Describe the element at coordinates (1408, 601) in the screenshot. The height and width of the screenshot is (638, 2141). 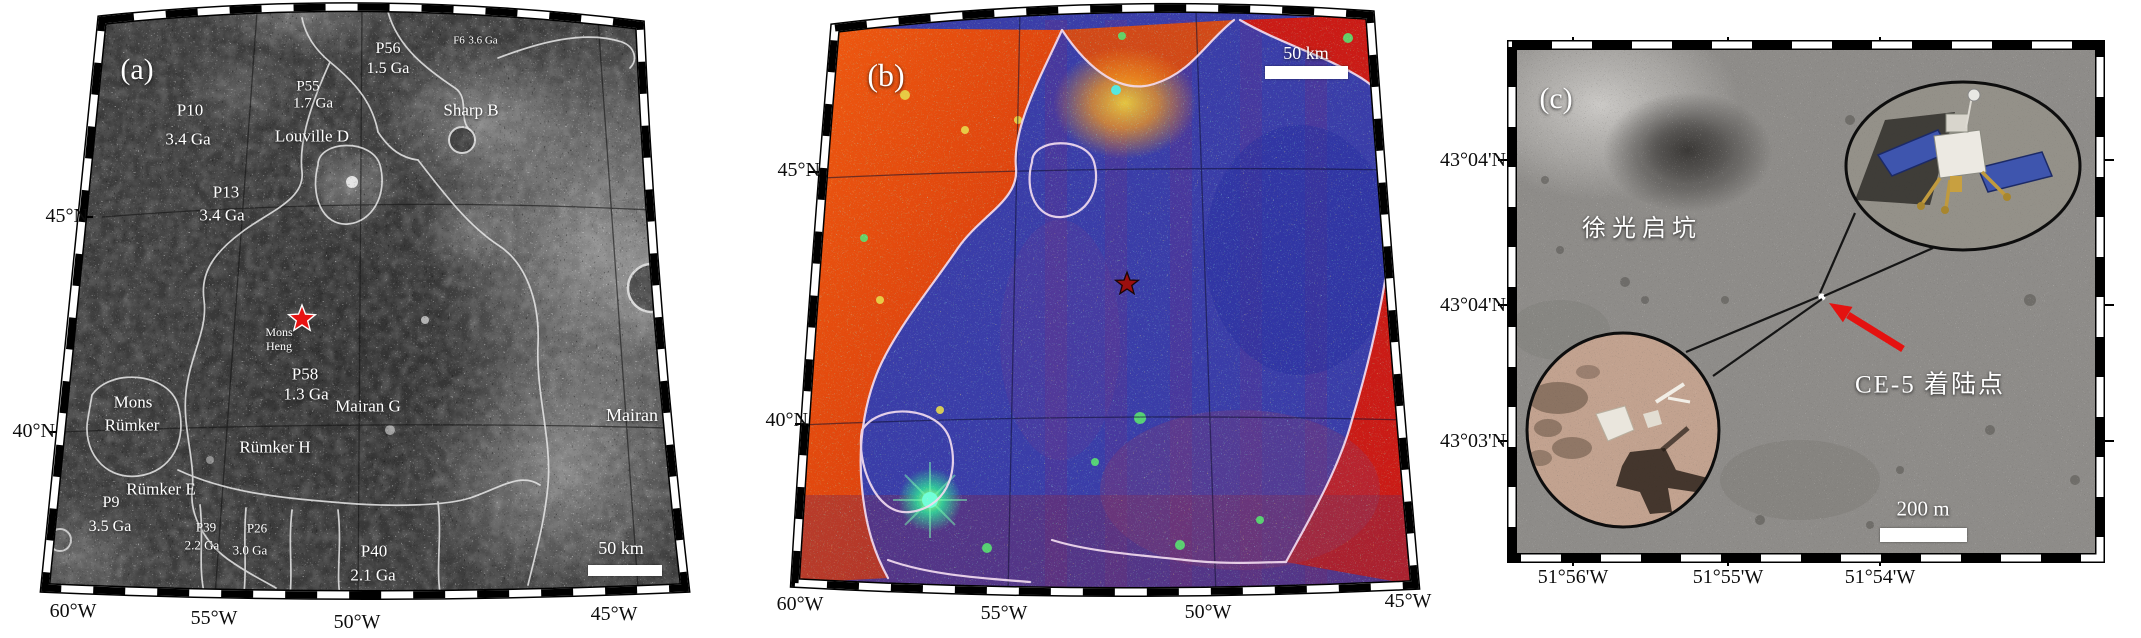
I see `panel-b-lon-45w: 45°W` at that location.